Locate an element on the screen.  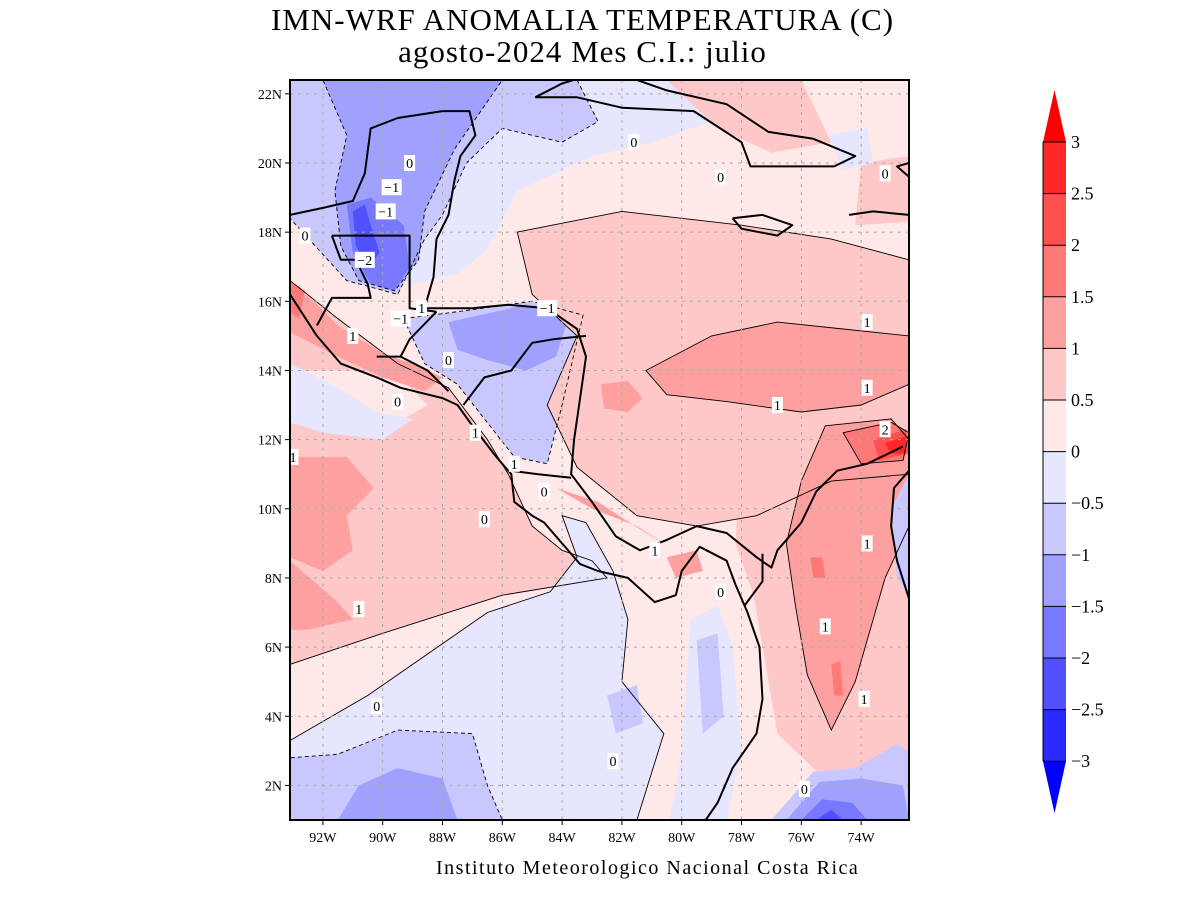
y-tick-label: 14N is located at coordinates (270, 371).